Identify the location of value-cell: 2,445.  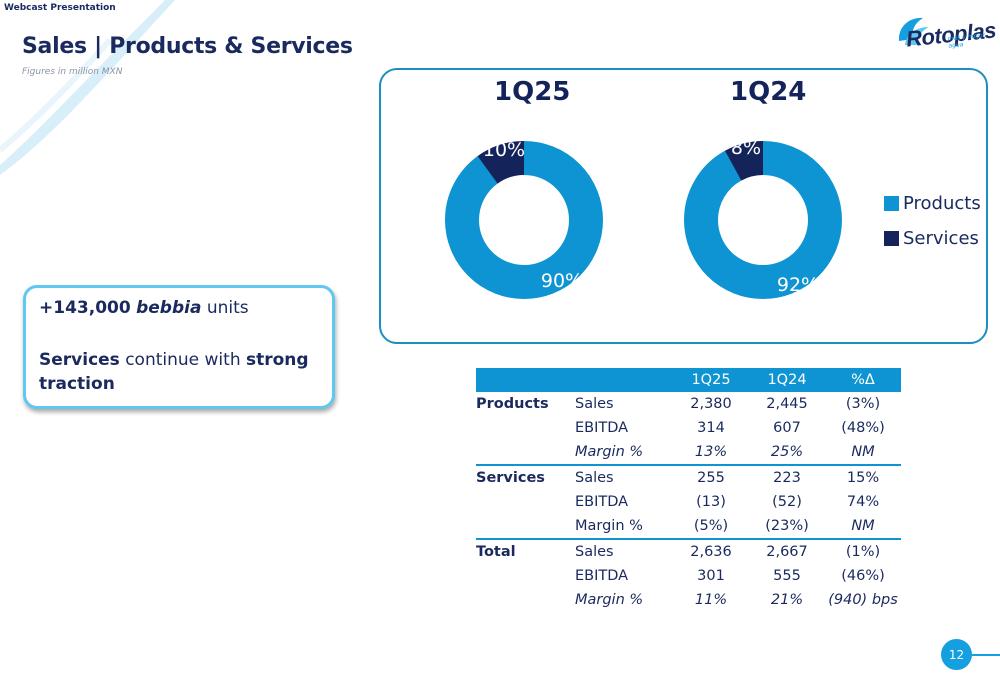
(787, 404).